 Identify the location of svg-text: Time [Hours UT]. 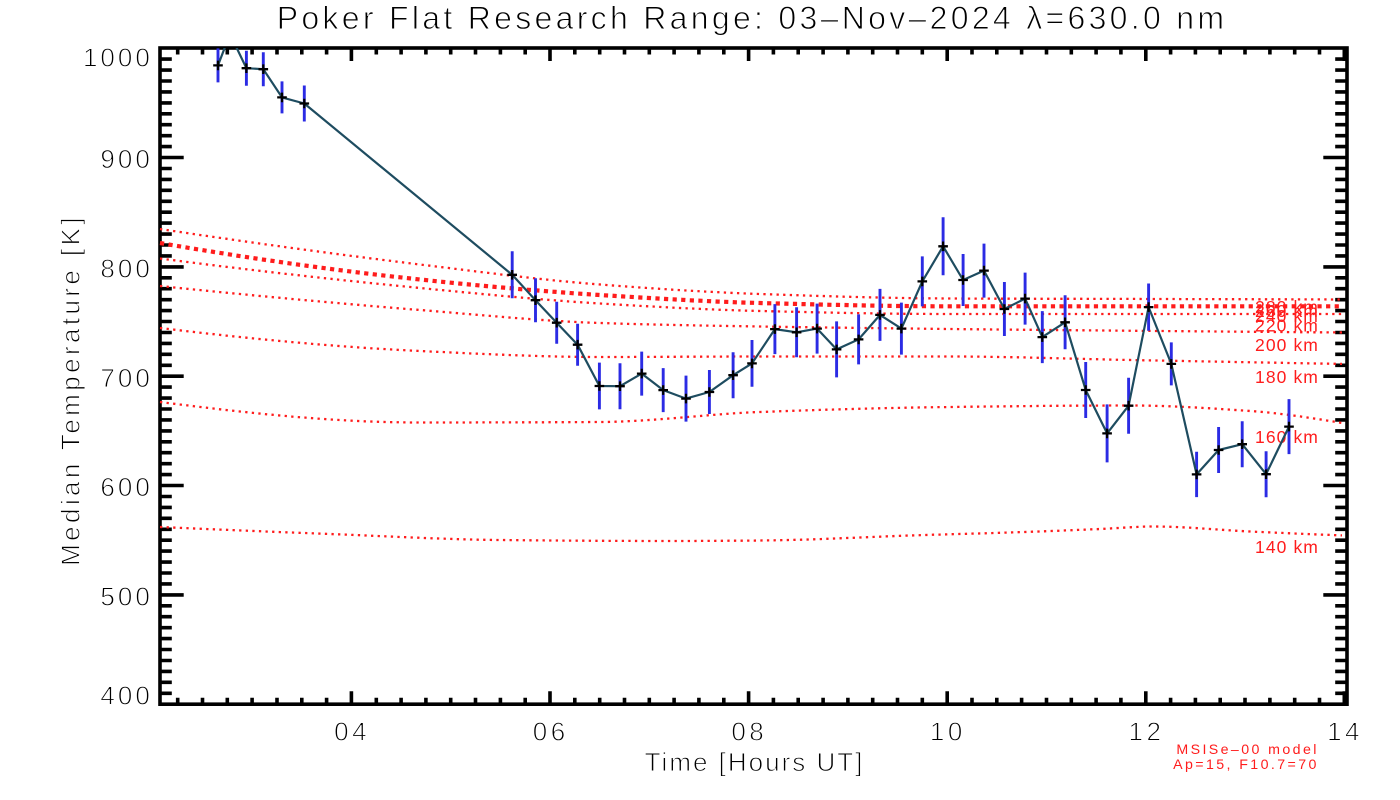
(755, 762).